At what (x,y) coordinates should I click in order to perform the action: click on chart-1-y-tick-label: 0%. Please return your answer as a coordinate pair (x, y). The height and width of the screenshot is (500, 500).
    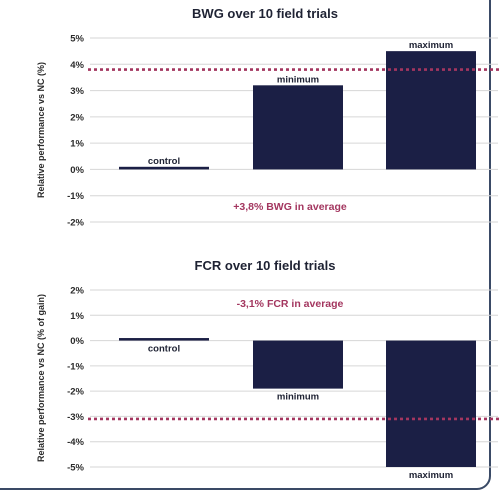
    Looking at the image, I should click on (77, 170).